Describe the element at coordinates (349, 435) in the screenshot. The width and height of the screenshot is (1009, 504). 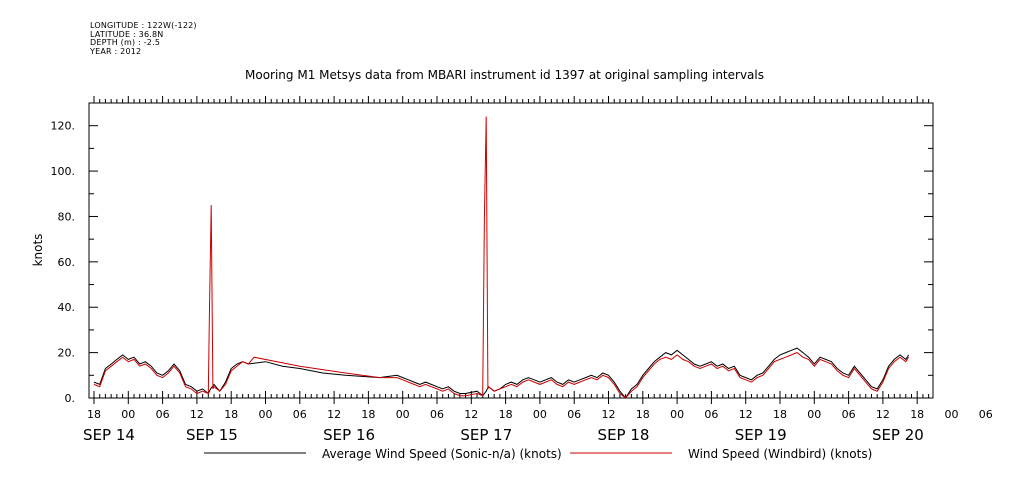
I see `x-day-label: SEP 16` at that location.